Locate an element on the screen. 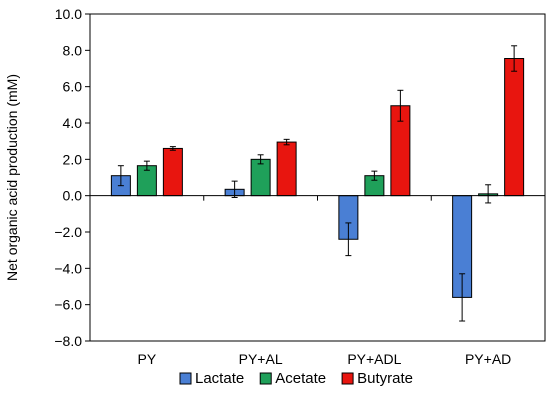 This screenshot has height=407, width=550. y-tick-label: 10.0 is located at coordinates (68, 14).